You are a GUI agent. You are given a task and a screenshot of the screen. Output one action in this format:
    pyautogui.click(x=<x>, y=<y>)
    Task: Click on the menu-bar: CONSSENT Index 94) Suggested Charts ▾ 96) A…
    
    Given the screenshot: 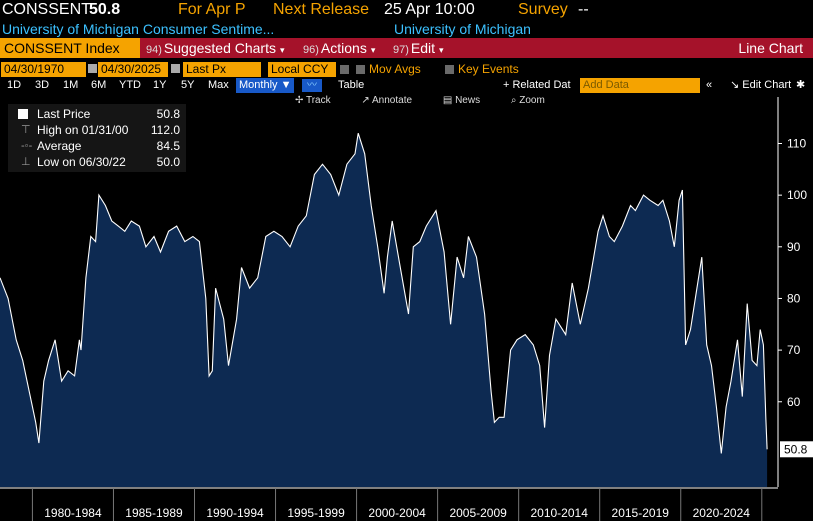 What is the action you would take?
    pyautogui.click(x=406, y=48)
    